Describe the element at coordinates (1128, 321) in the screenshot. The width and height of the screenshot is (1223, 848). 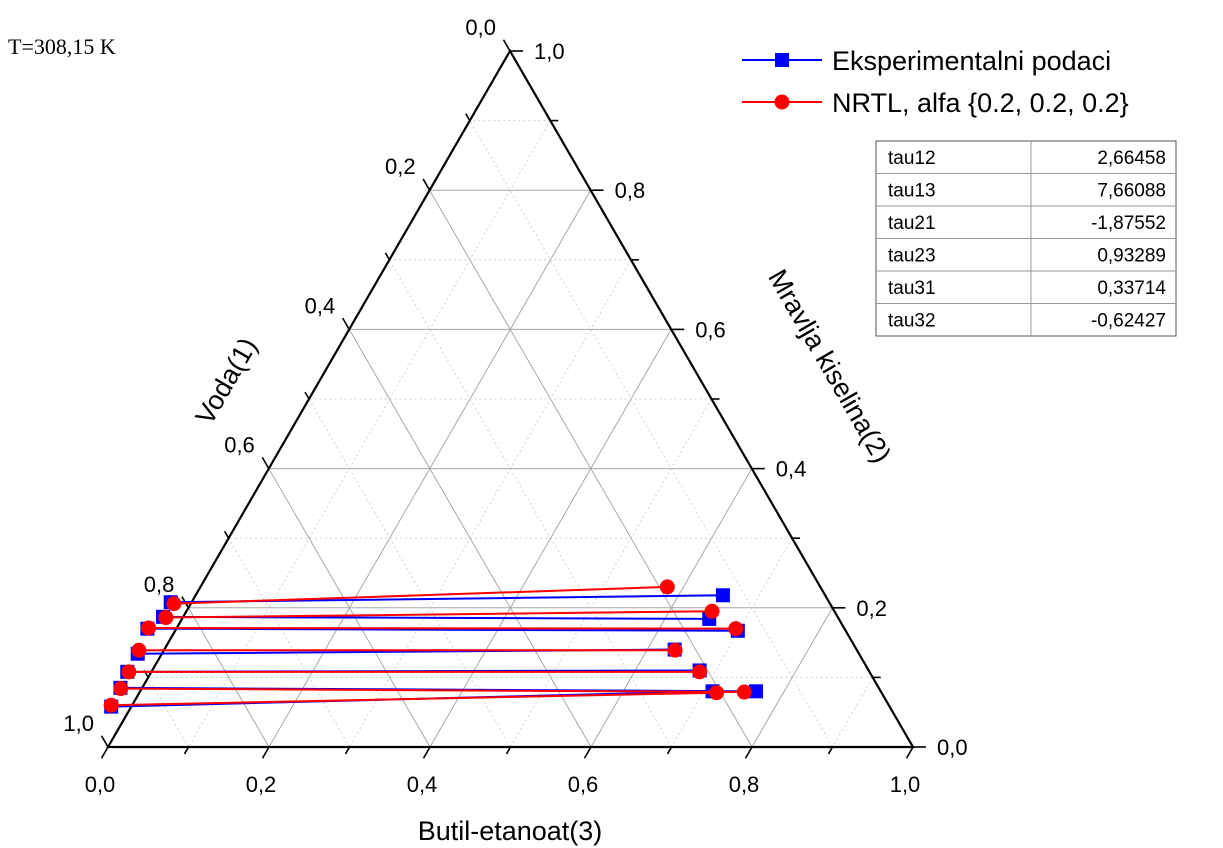
I see `table-param-value: -0,62427` at that location.